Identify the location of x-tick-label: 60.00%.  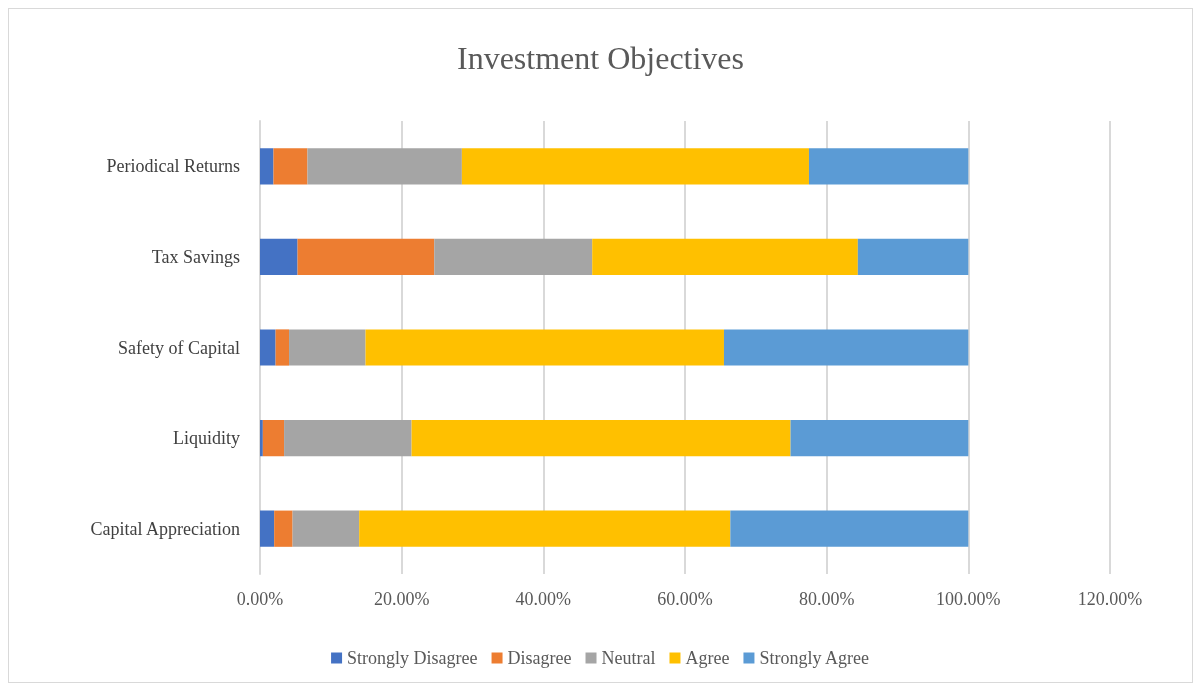
(685, 599).